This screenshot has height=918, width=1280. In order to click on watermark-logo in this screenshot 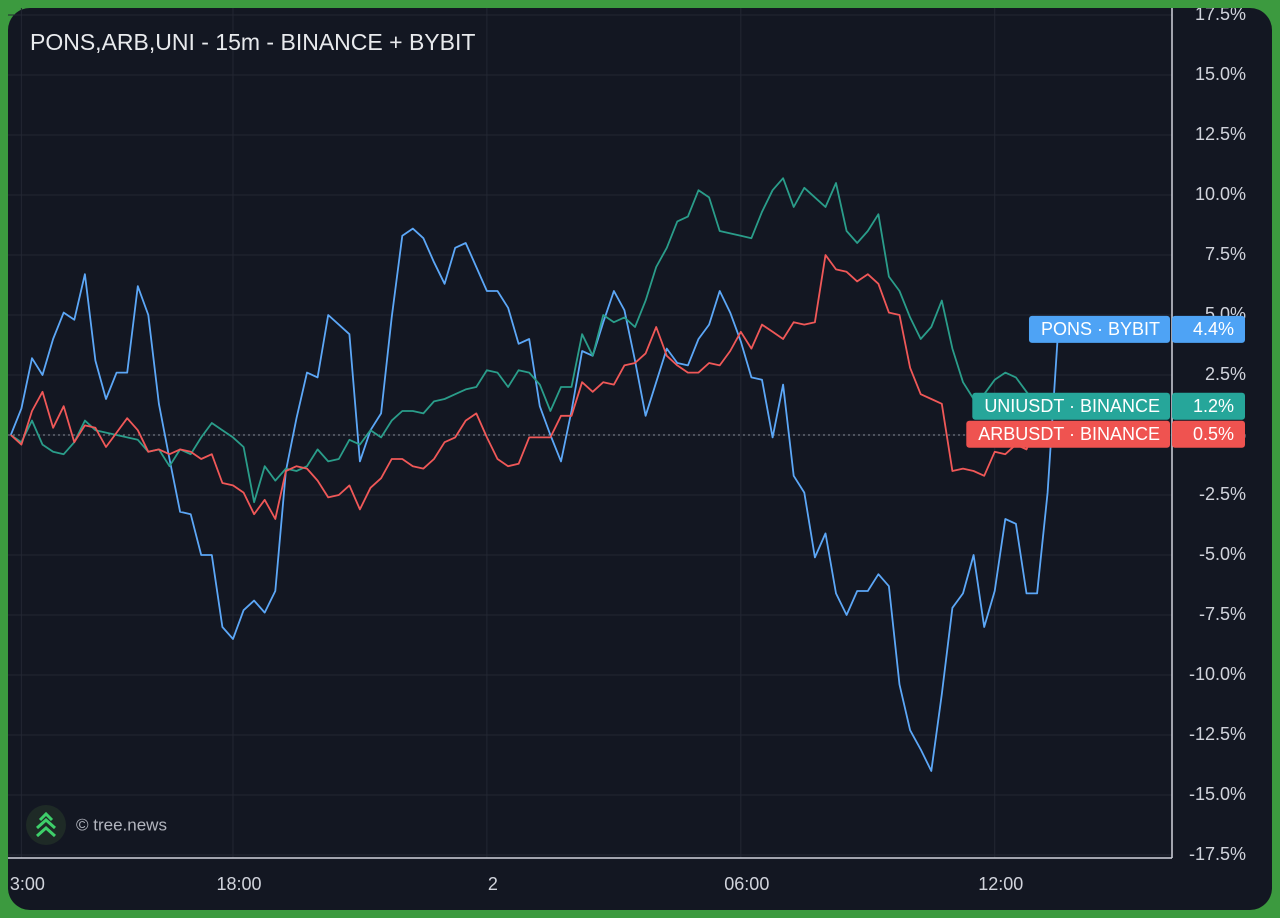, I will do `click(46, 825)`.